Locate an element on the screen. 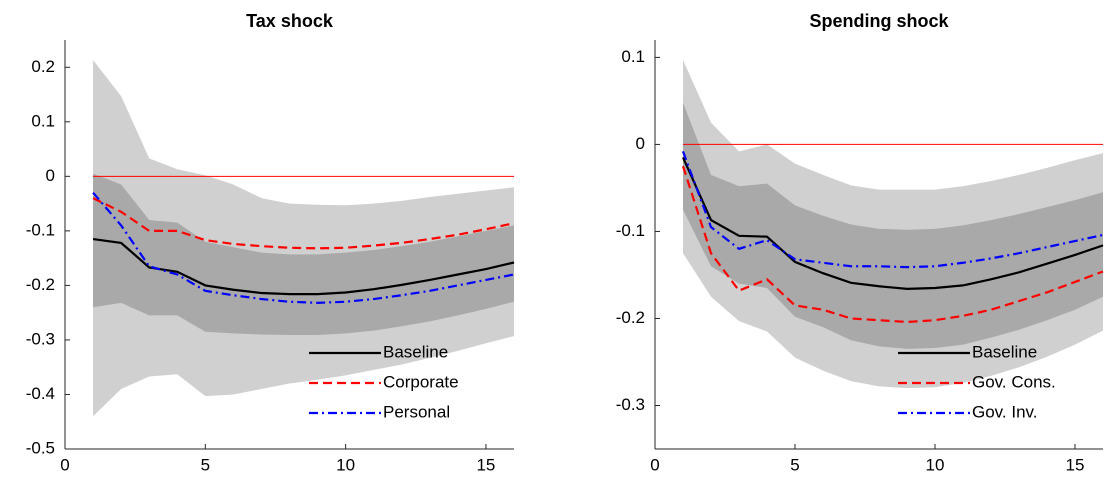 Image resolution: width=1110 pixels, height=495 pixels. confidence-band is located at coordinates (303, 254).